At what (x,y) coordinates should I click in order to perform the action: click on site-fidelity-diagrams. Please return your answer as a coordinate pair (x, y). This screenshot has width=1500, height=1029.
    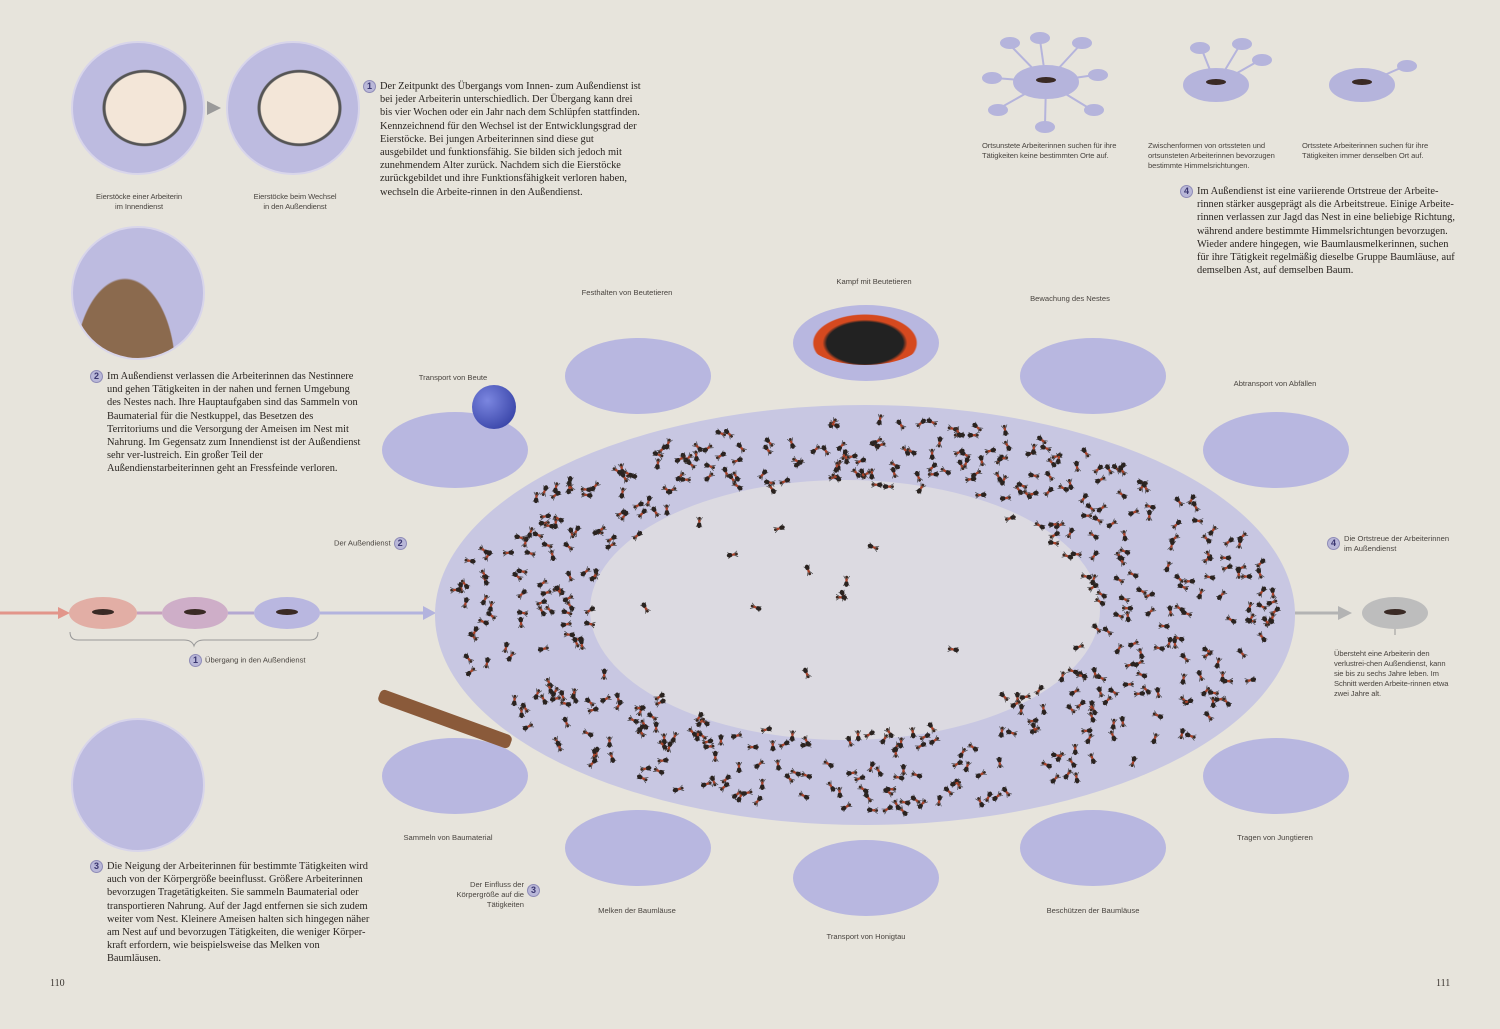
    Looking at the image, I should click on (1199, 82).